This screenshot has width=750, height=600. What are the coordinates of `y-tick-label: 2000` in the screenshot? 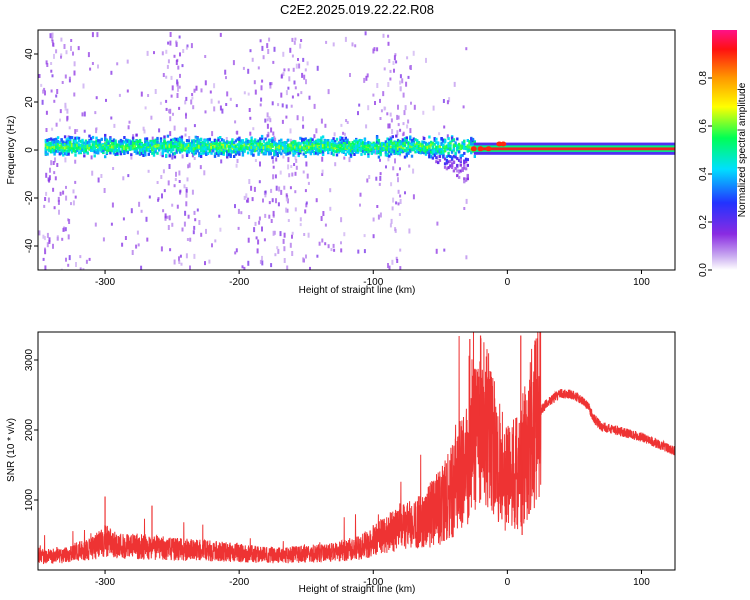 It's located at (29, 429).